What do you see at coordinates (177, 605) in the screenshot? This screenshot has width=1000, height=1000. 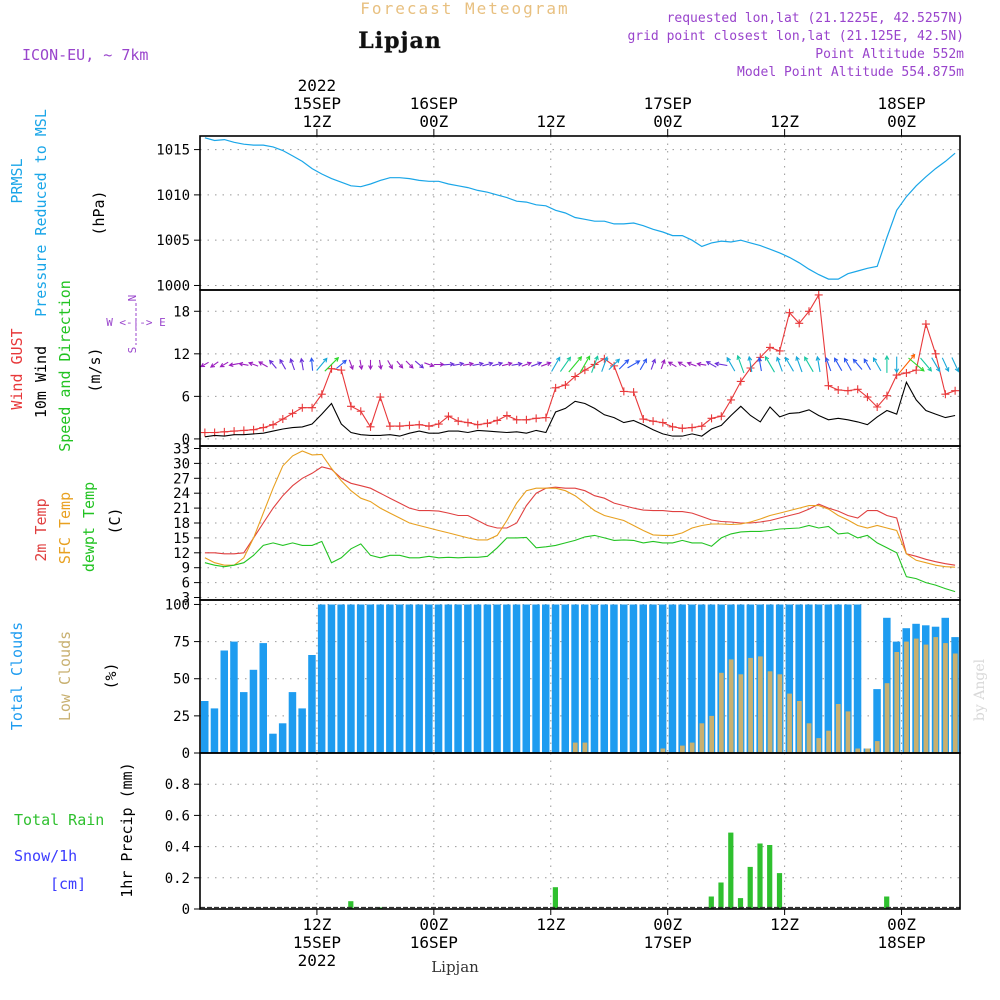 I see `y-tick-label: 100` at bounding box center [177, 605].